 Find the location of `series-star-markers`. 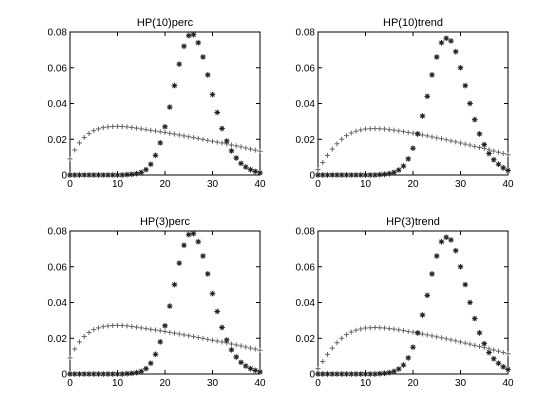

series-star-markers is located at coordinates (165, 104).